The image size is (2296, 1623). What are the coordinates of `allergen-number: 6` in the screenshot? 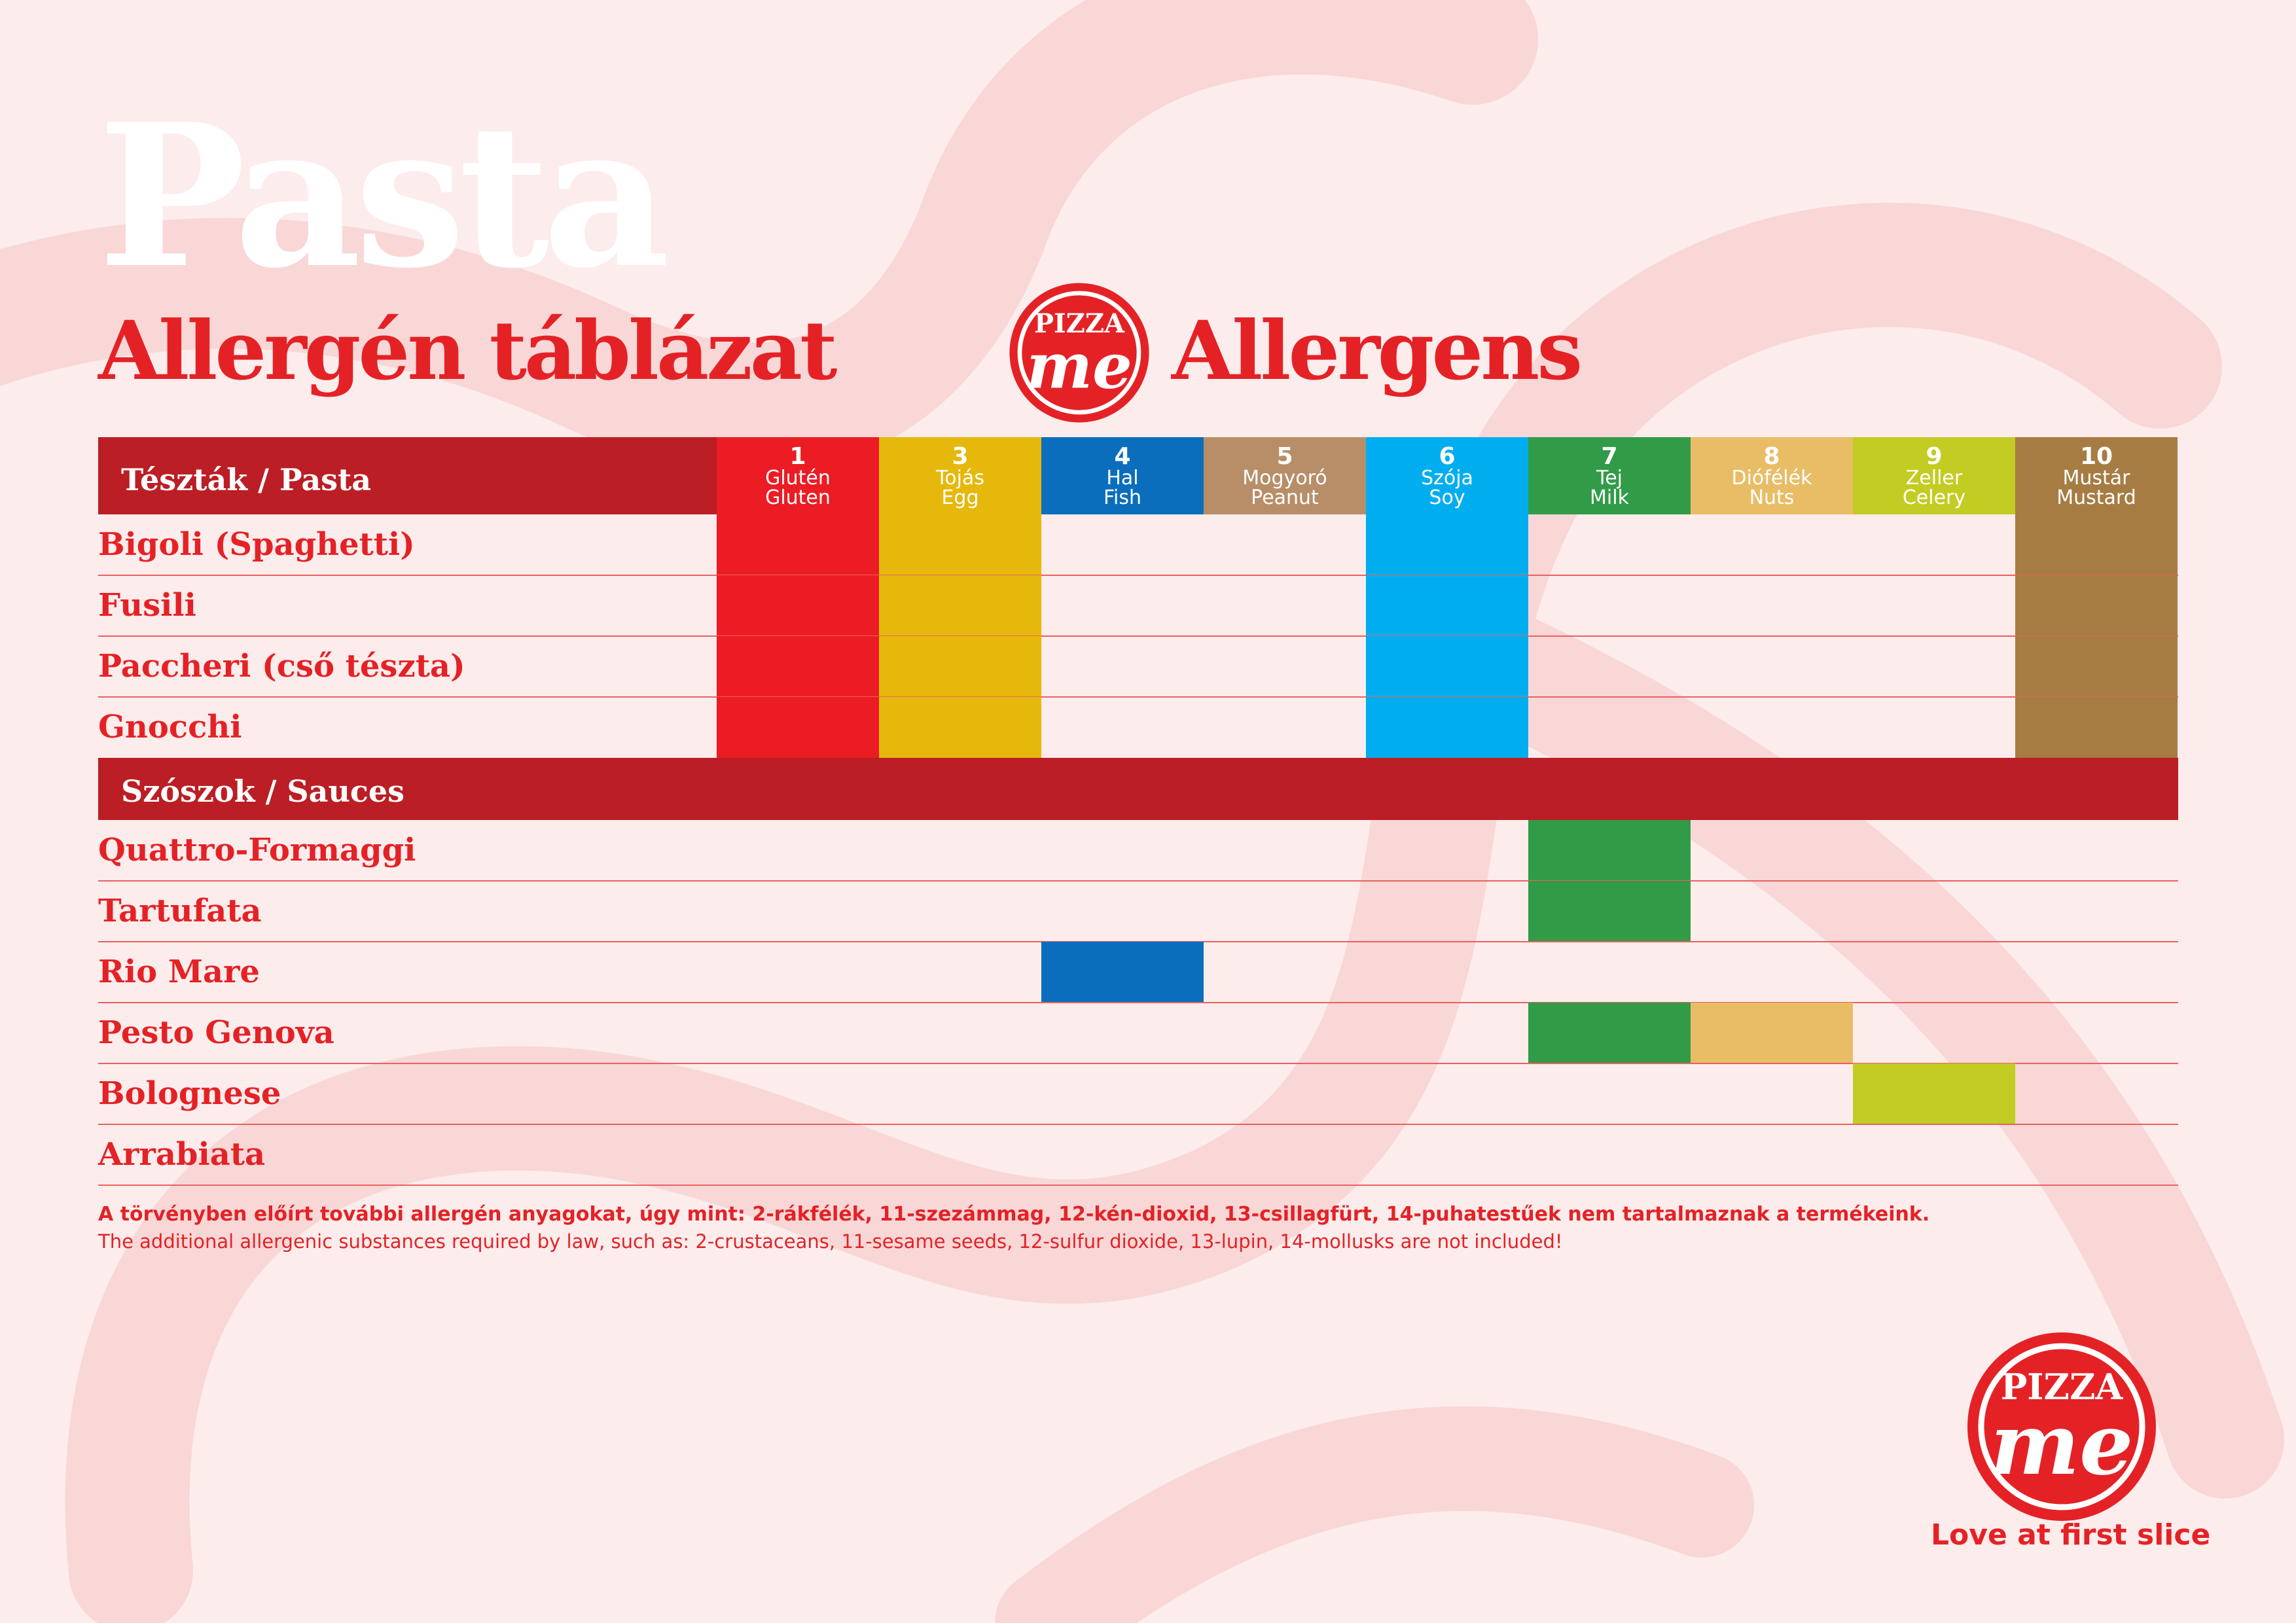 It's located at (1447, 456).